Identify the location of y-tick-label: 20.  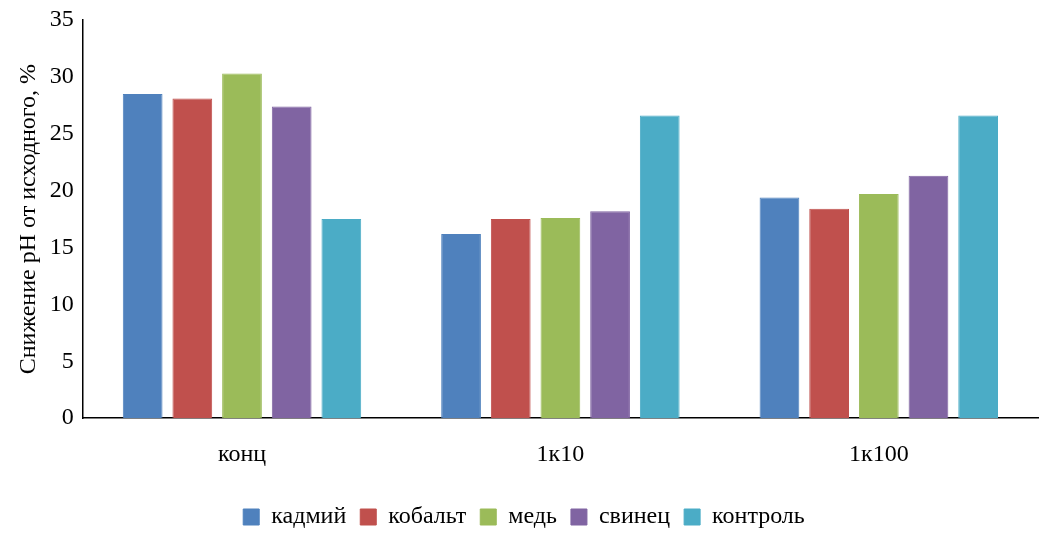
(61, 188).